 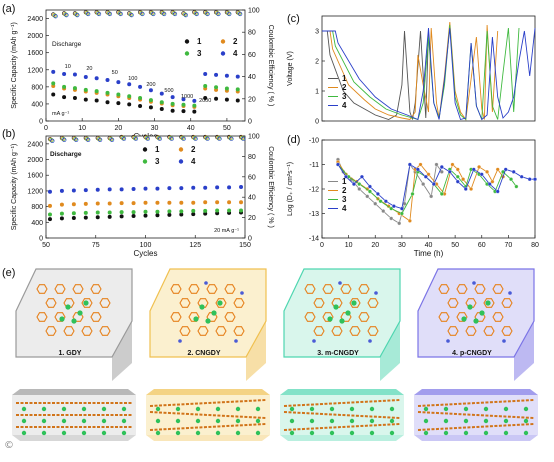 What do you see at coordinates (252, 177) in the screenshot?
I see `y2-tick-label-b: 60` at bounding box center [252, 177].